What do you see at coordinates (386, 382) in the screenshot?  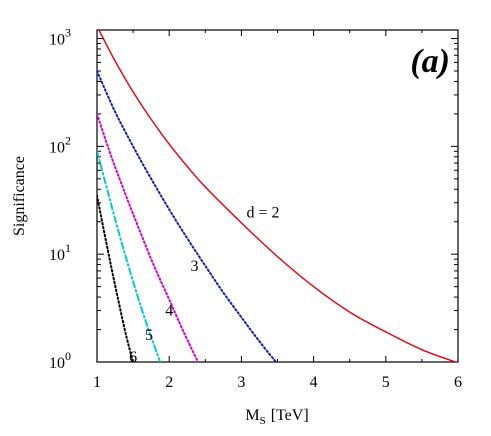 I see `x-tick-label: 5` at bounding box center [386, 382].